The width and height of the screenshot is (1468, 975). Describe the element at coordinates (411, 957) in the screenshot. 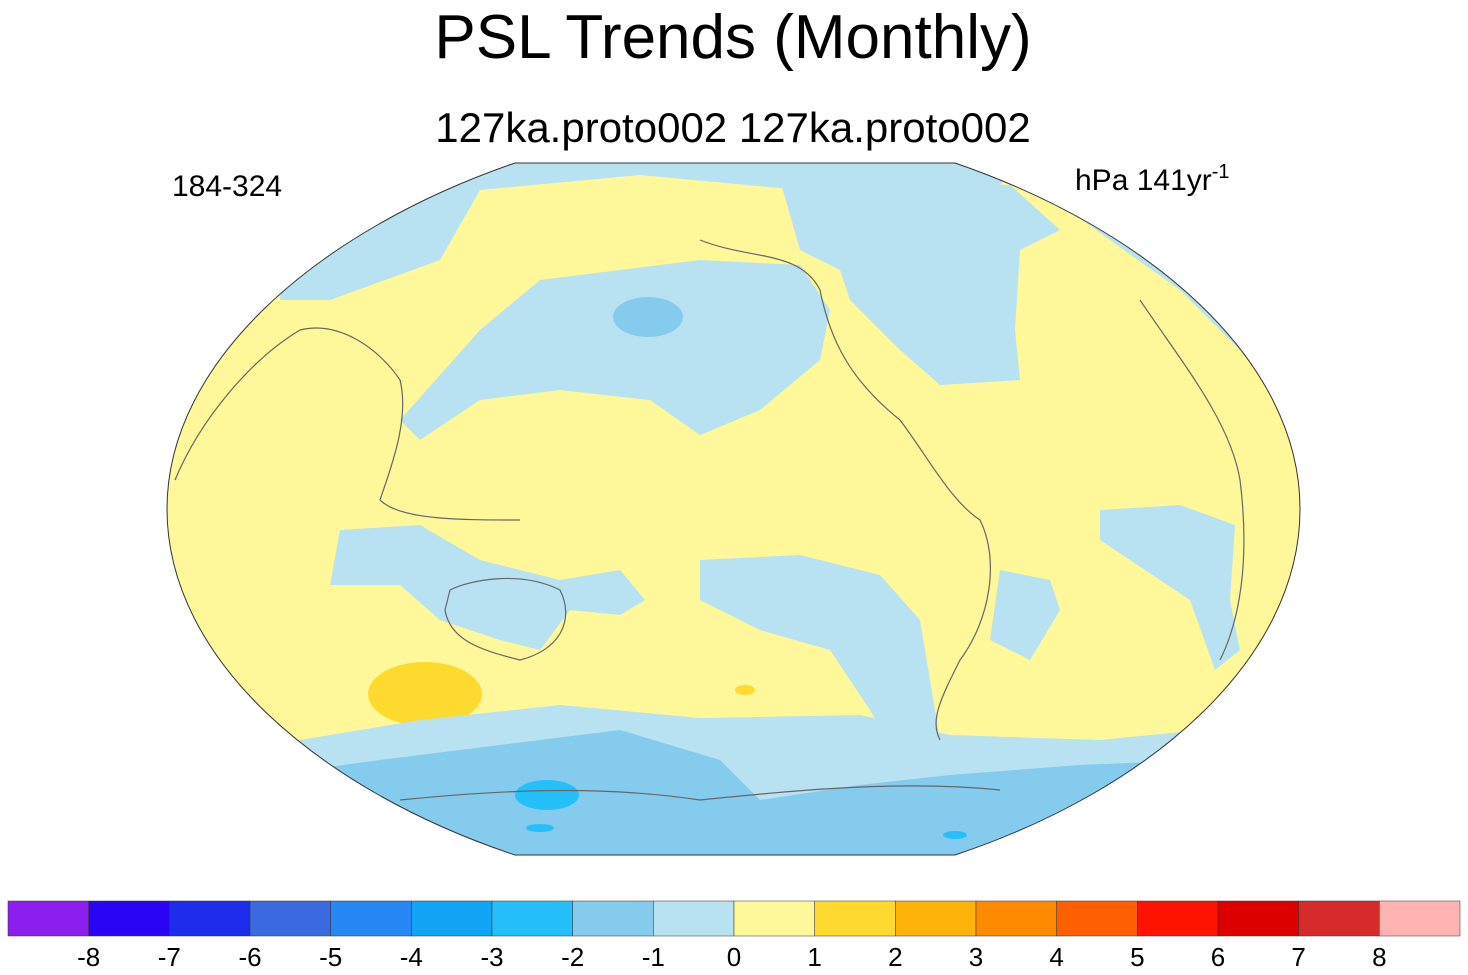

I see `colorbar-label: -4` at that location.